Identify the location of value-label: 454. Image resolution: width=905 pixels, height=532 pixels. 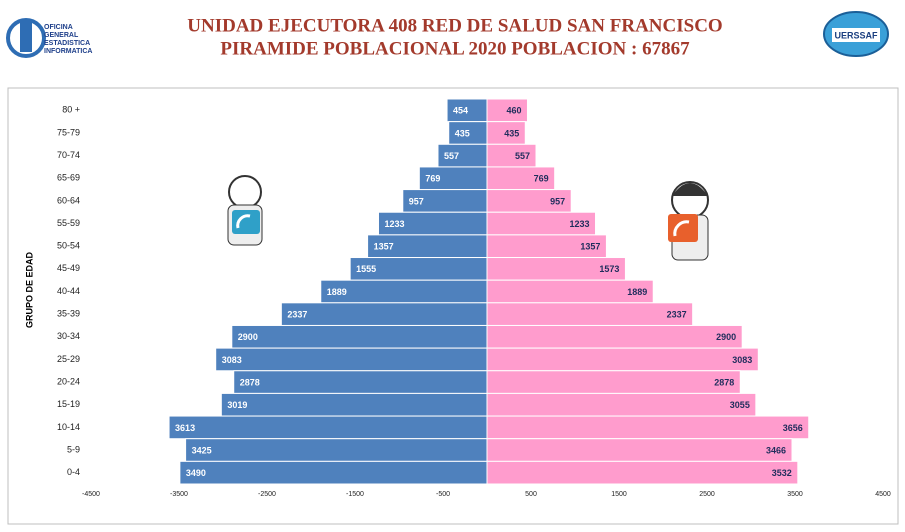
(460, 111).